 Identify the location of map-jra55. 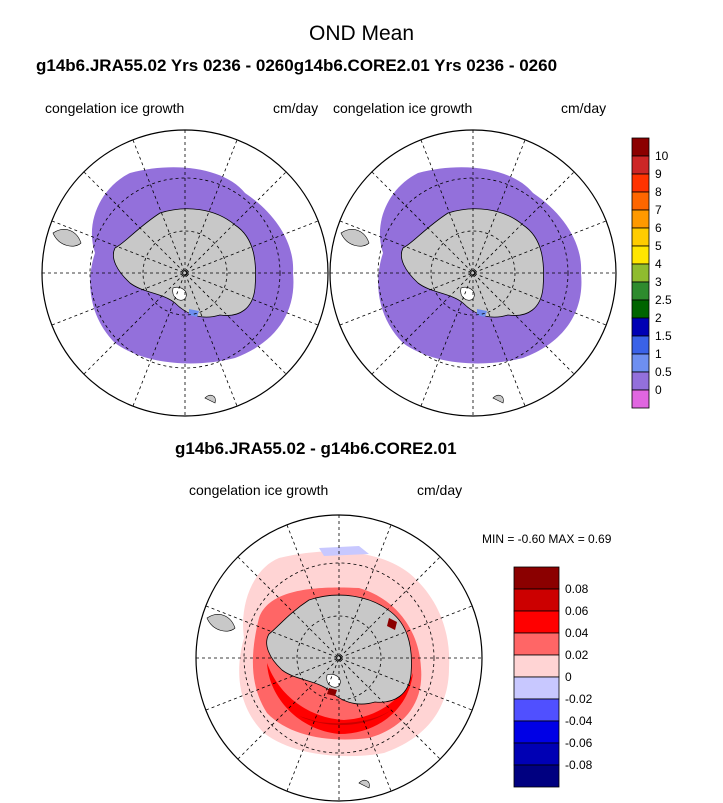
(185, 273).